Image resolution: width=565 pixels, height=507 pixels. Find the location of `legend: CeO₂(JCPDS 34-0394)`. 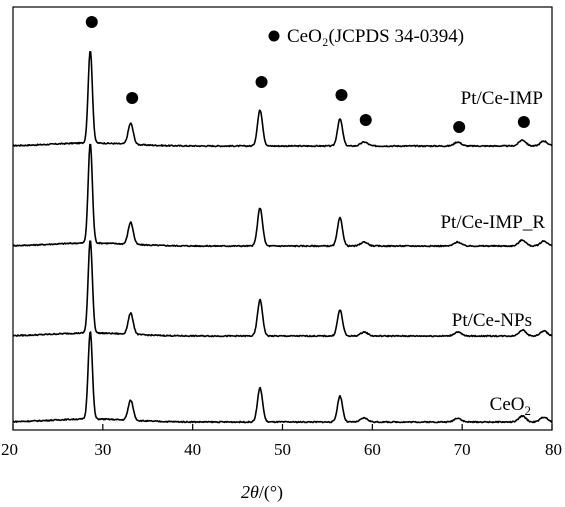

legend: CeO₂(JCPDS 34-0394) is located at coordinates (366, 36).